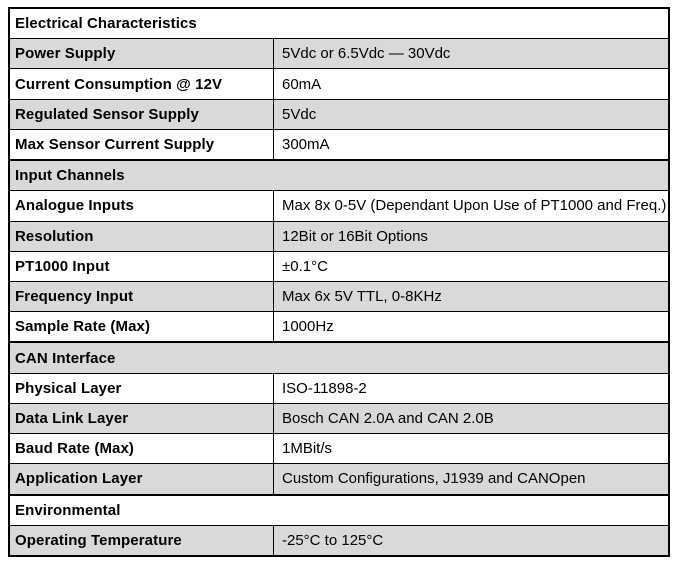  What do you see at coordinates (470, 479) in the screenshot?
I see `spec-value: Custom Configurations, J1939 and CANOpen` at bounding box center [470, 479].